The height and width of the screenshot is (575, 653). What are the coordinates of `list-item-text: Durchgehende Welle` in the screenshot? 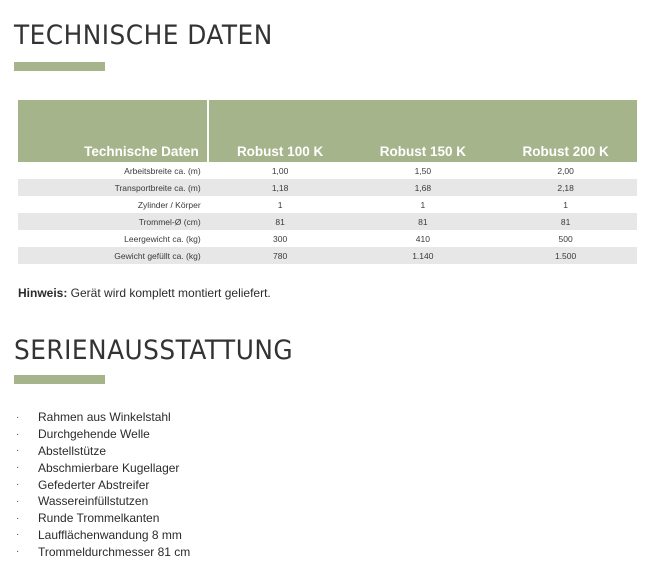 It's located at (94, 434).